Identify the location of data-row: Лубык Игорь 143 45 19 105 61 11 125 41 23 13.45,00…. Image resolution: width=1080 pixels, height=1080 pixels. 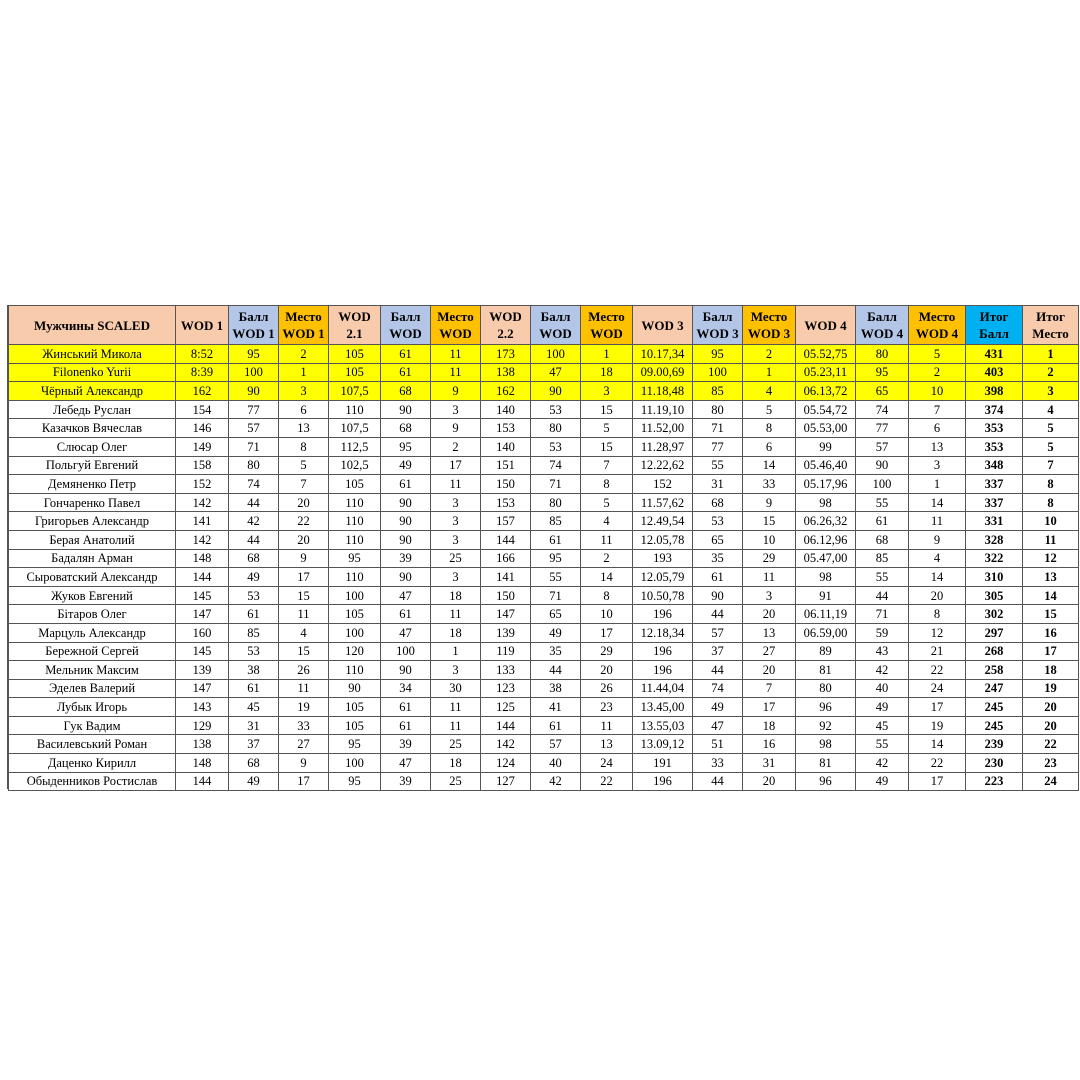
(543, 707).